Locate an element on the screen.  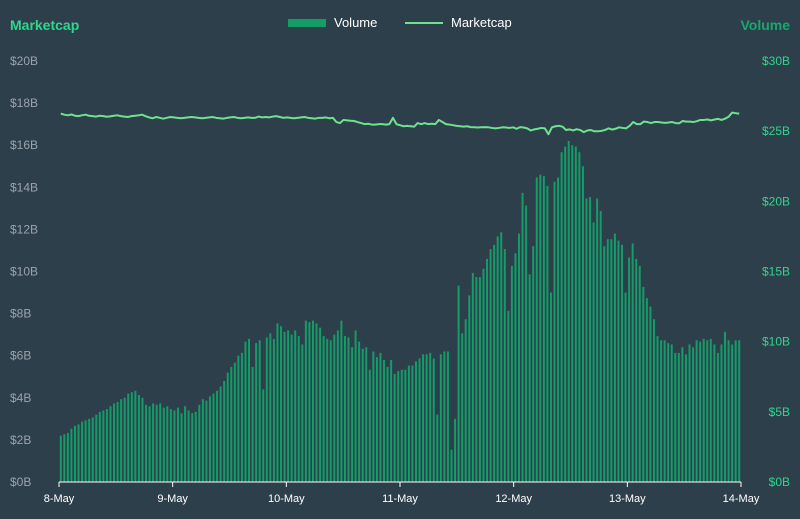
right-tick-label: $10B is located at coordinates (776, 342).